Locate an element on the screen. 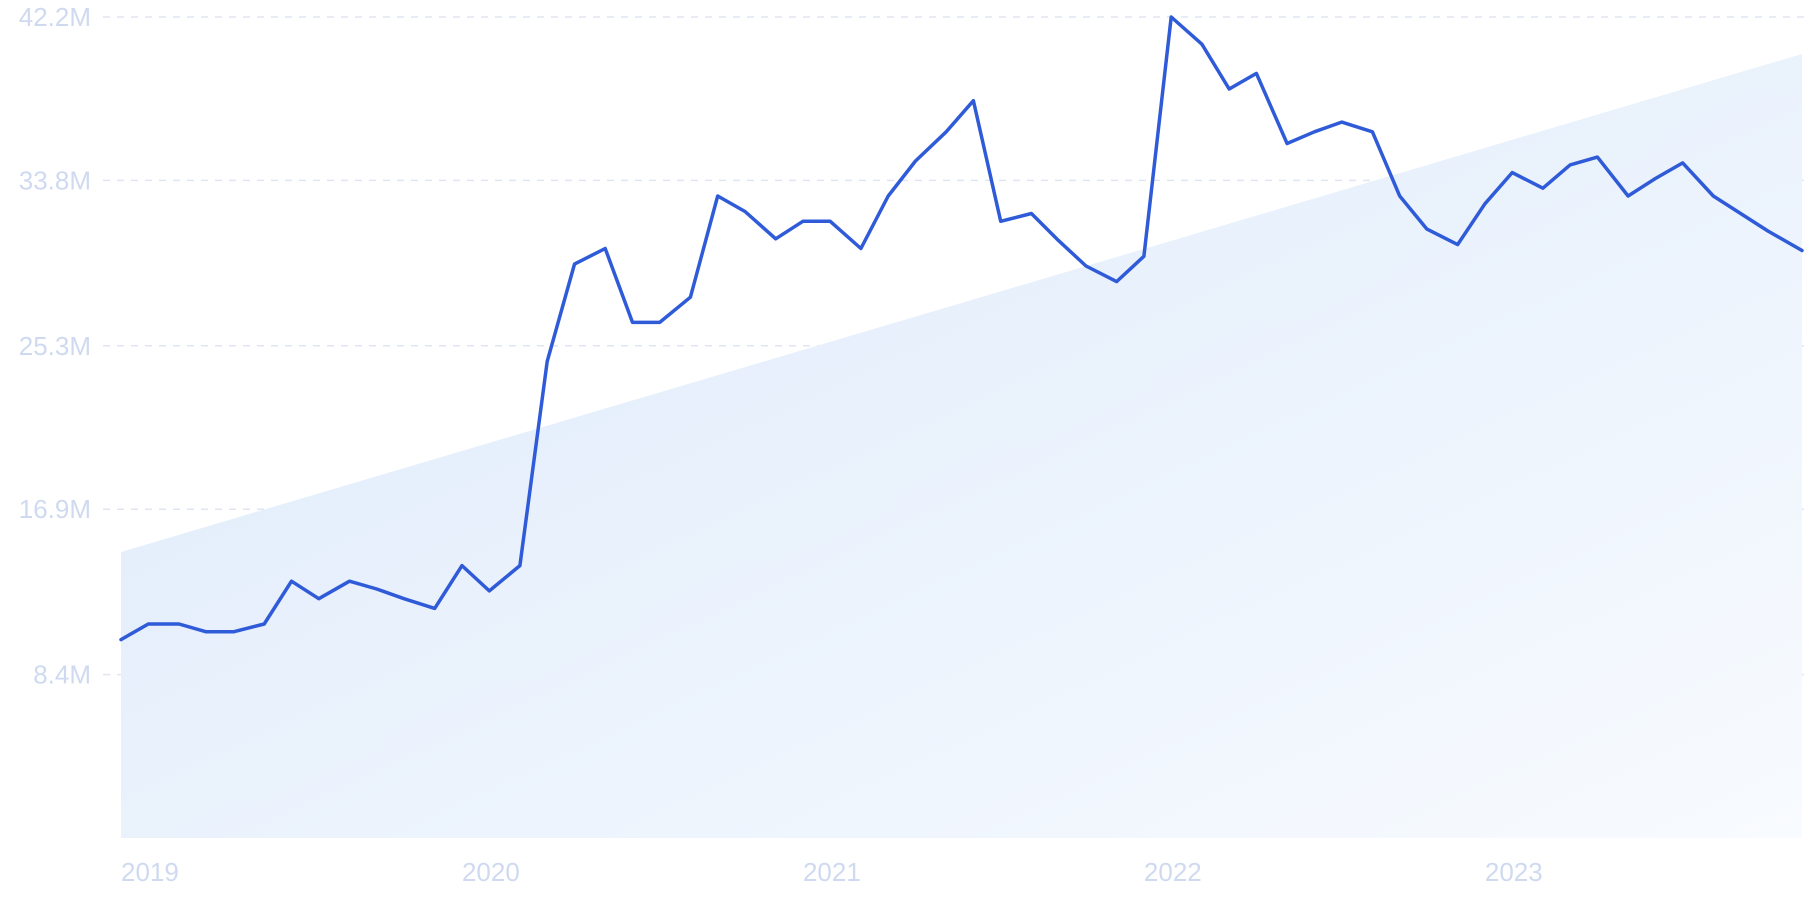 The height and width of the screenshot is (903, 1807). y-axis: 8.4M 16.9M 25.3M 33.8M 42.2M is located at coordinates (55, 346).